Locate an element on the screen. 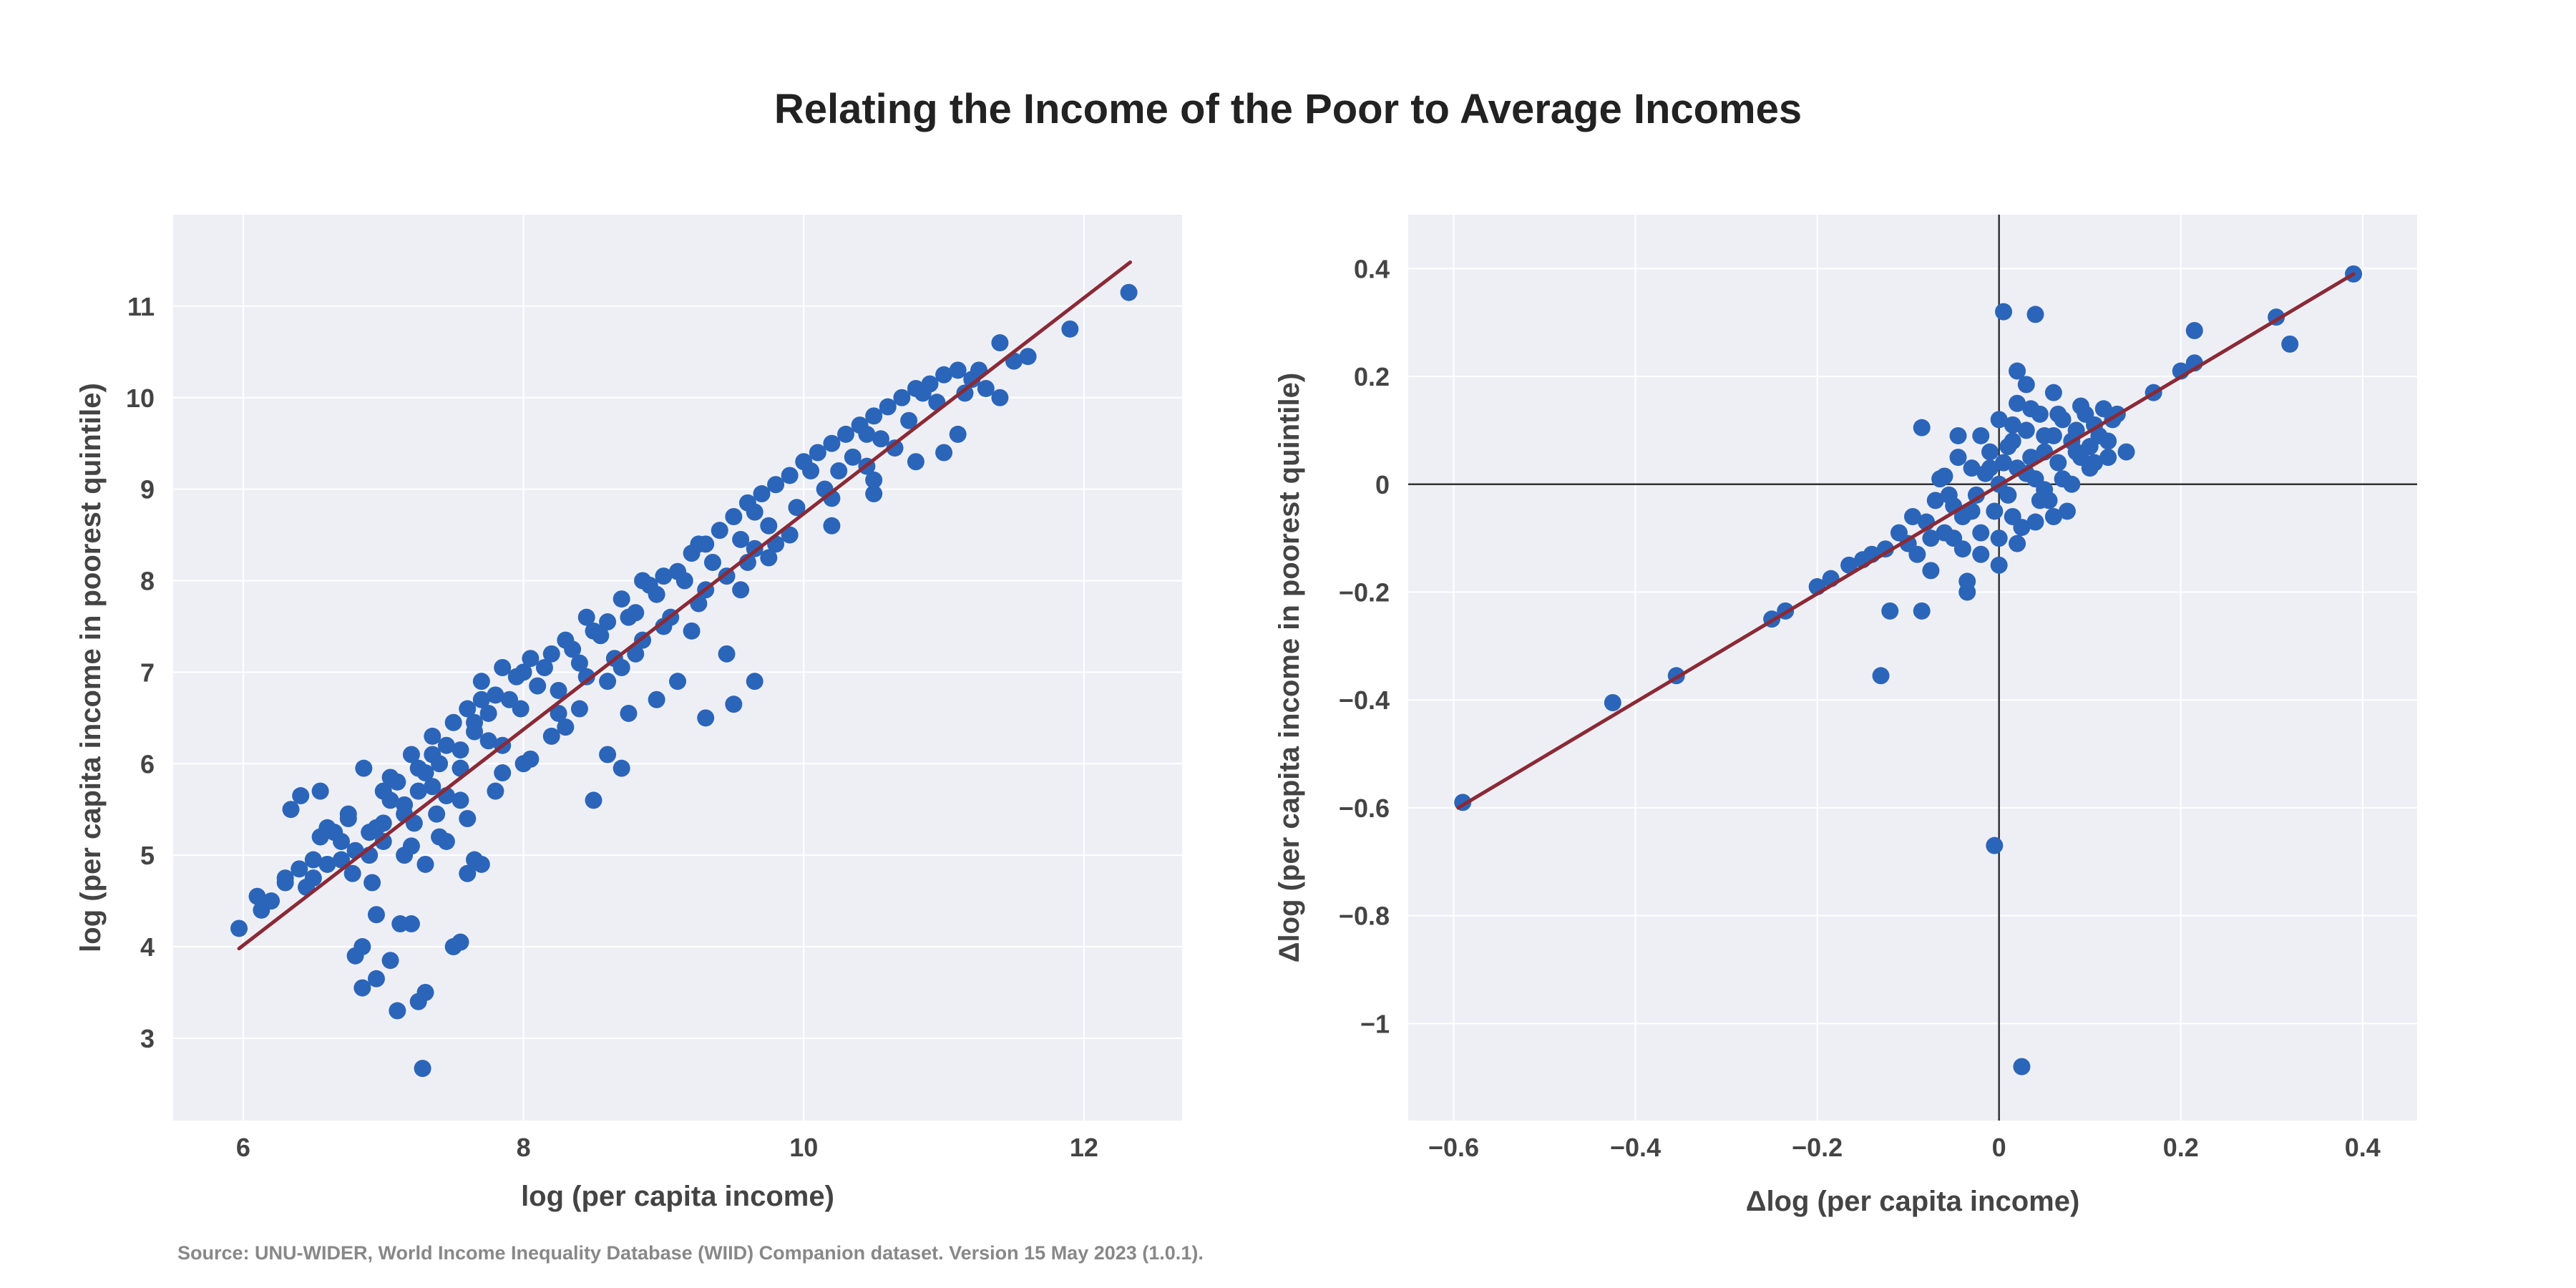 The width and height of the screenshot is (2576, 1288). y-tick-label: 10 is located at coordinates (140, 398).